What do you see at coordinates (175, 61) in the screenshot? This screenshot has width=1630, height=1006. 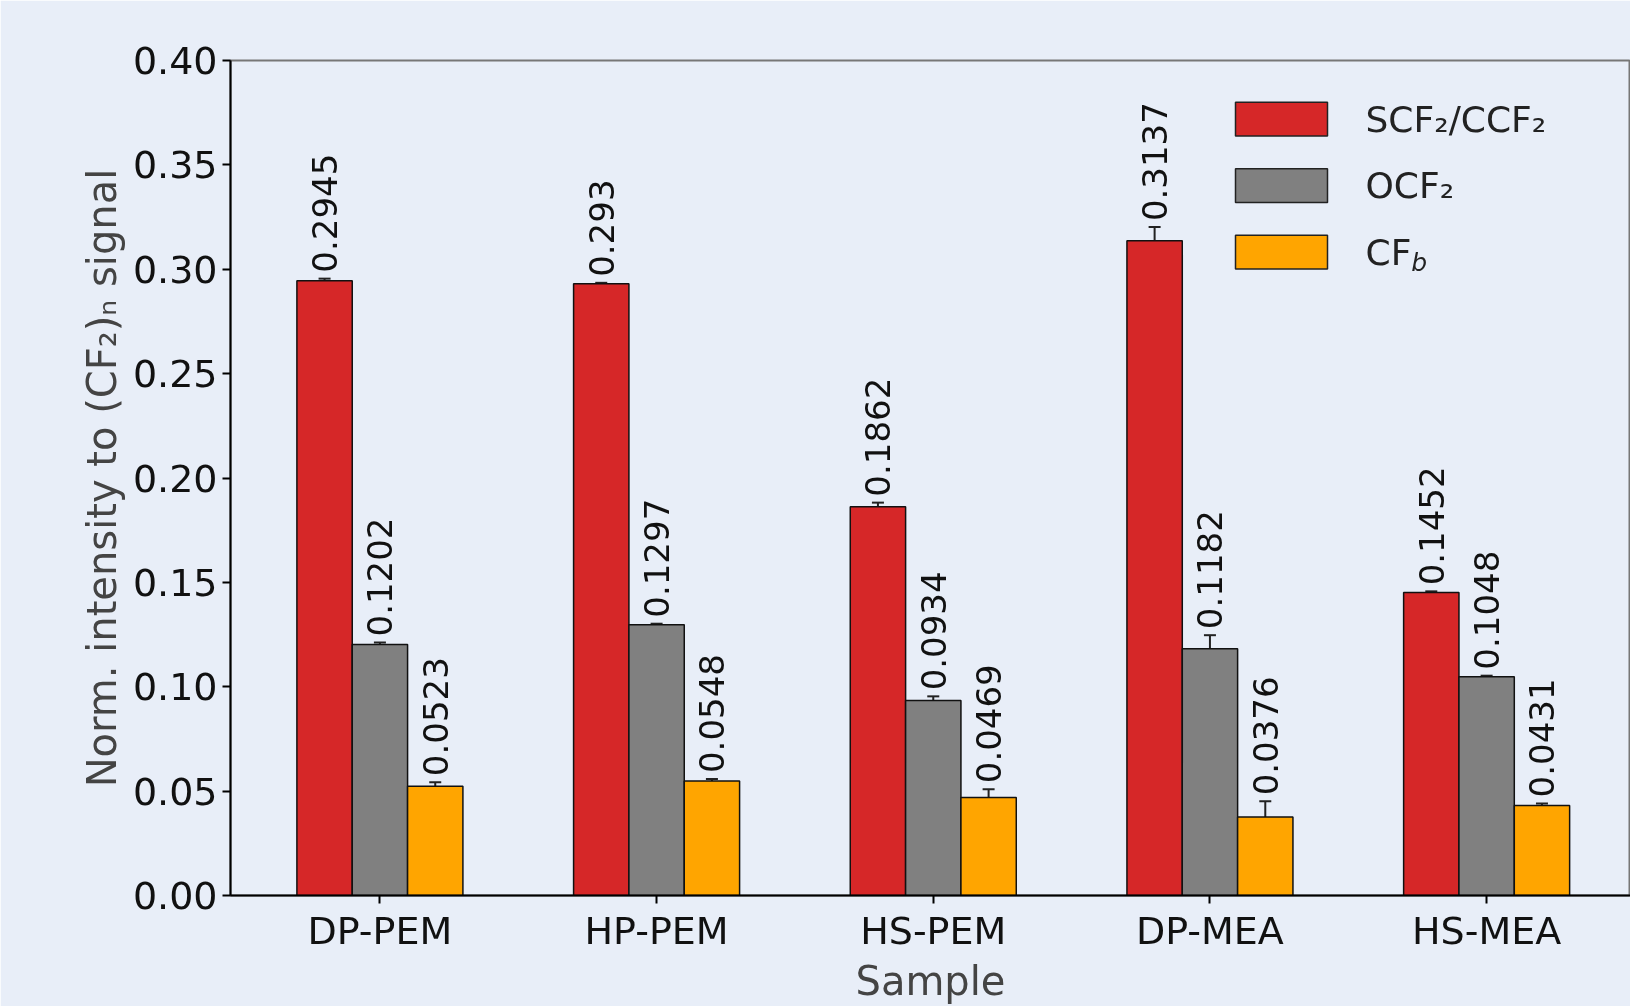 I see `y-tick-label: 0.40` at bounding box center [175, 61].